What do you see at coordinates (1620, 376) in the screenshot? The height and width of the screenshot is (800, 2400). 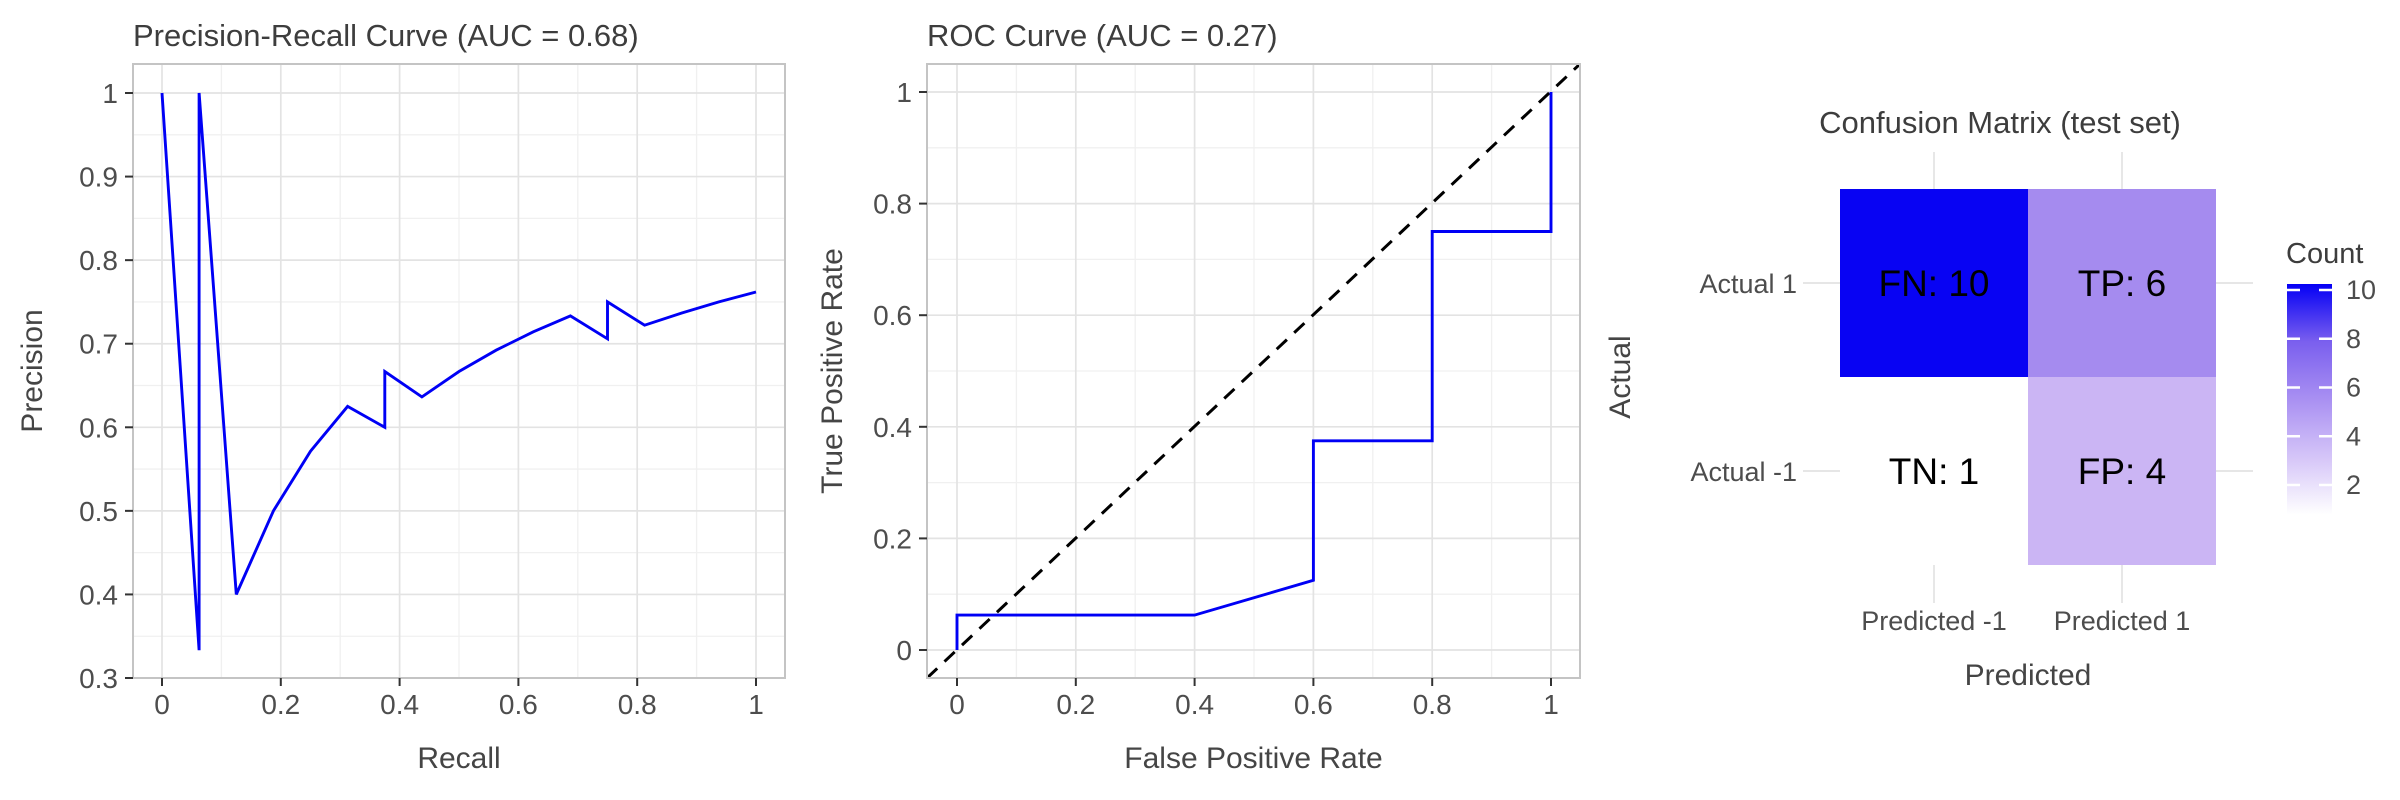 I see `cm-y-axis-title: Actual` at bounding box center [1620, 376].